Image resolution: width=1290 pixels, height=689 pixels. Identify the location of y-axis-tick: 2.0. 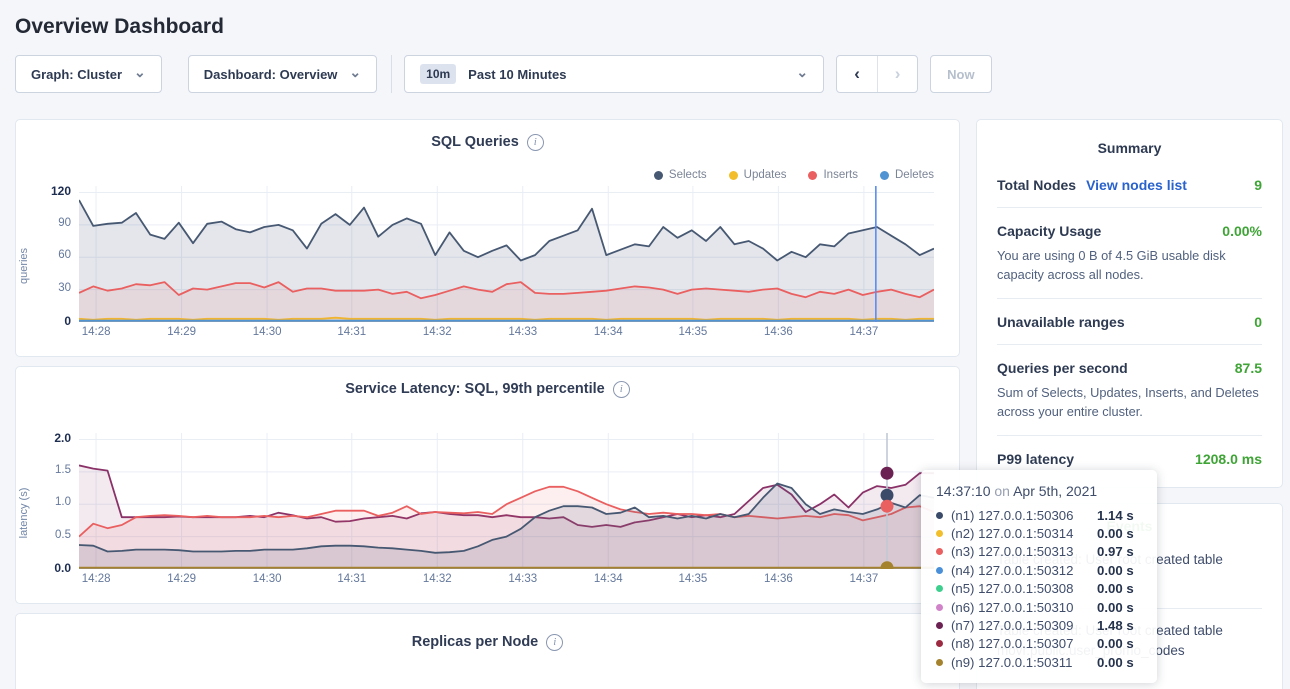
(62, 438).